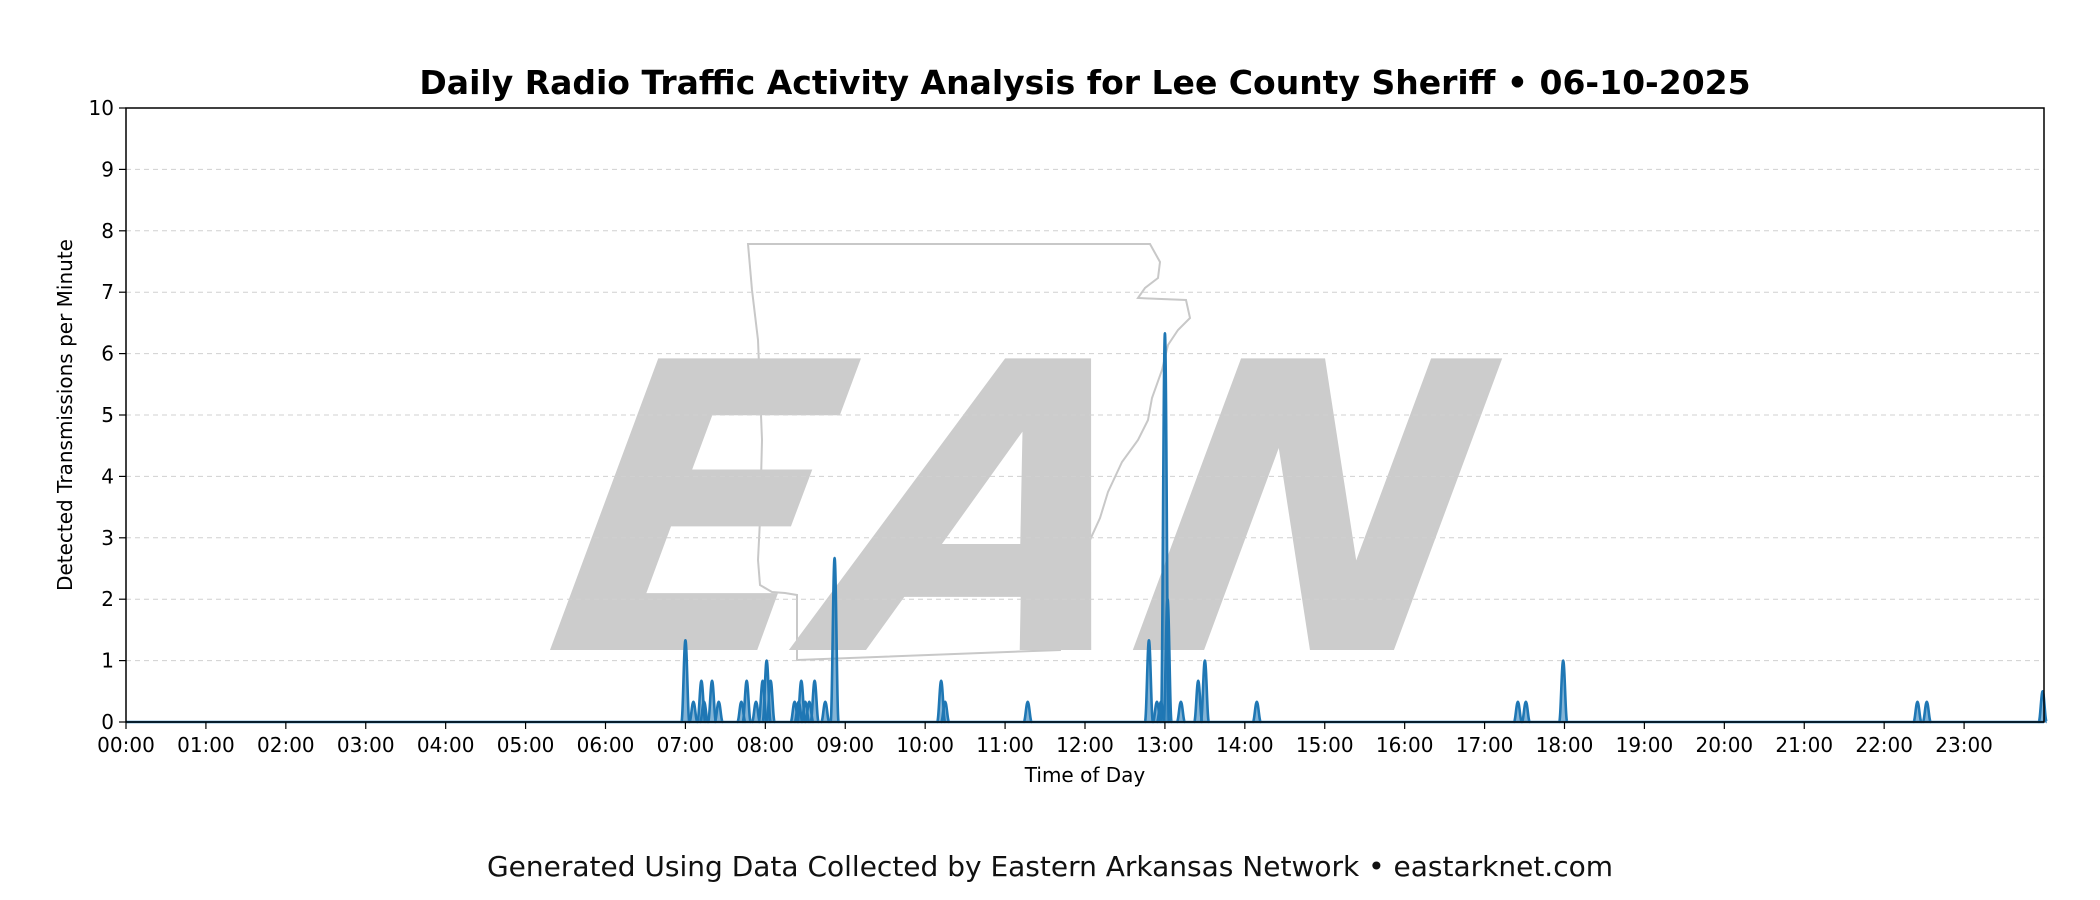  Describe the element at coordinates (107, 169) in the screenshot. I see `y-tick-label: 9` at that location.